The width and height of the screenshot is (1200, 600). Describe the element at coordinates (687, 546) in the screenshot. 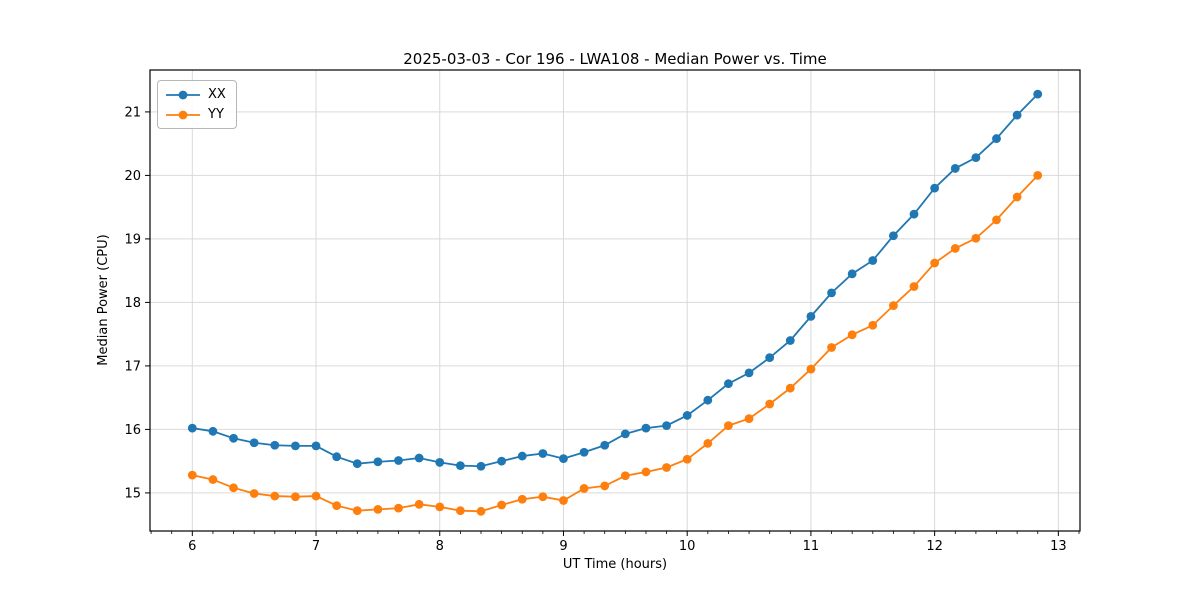

I see `x-tick-label-10: 10` at that location.